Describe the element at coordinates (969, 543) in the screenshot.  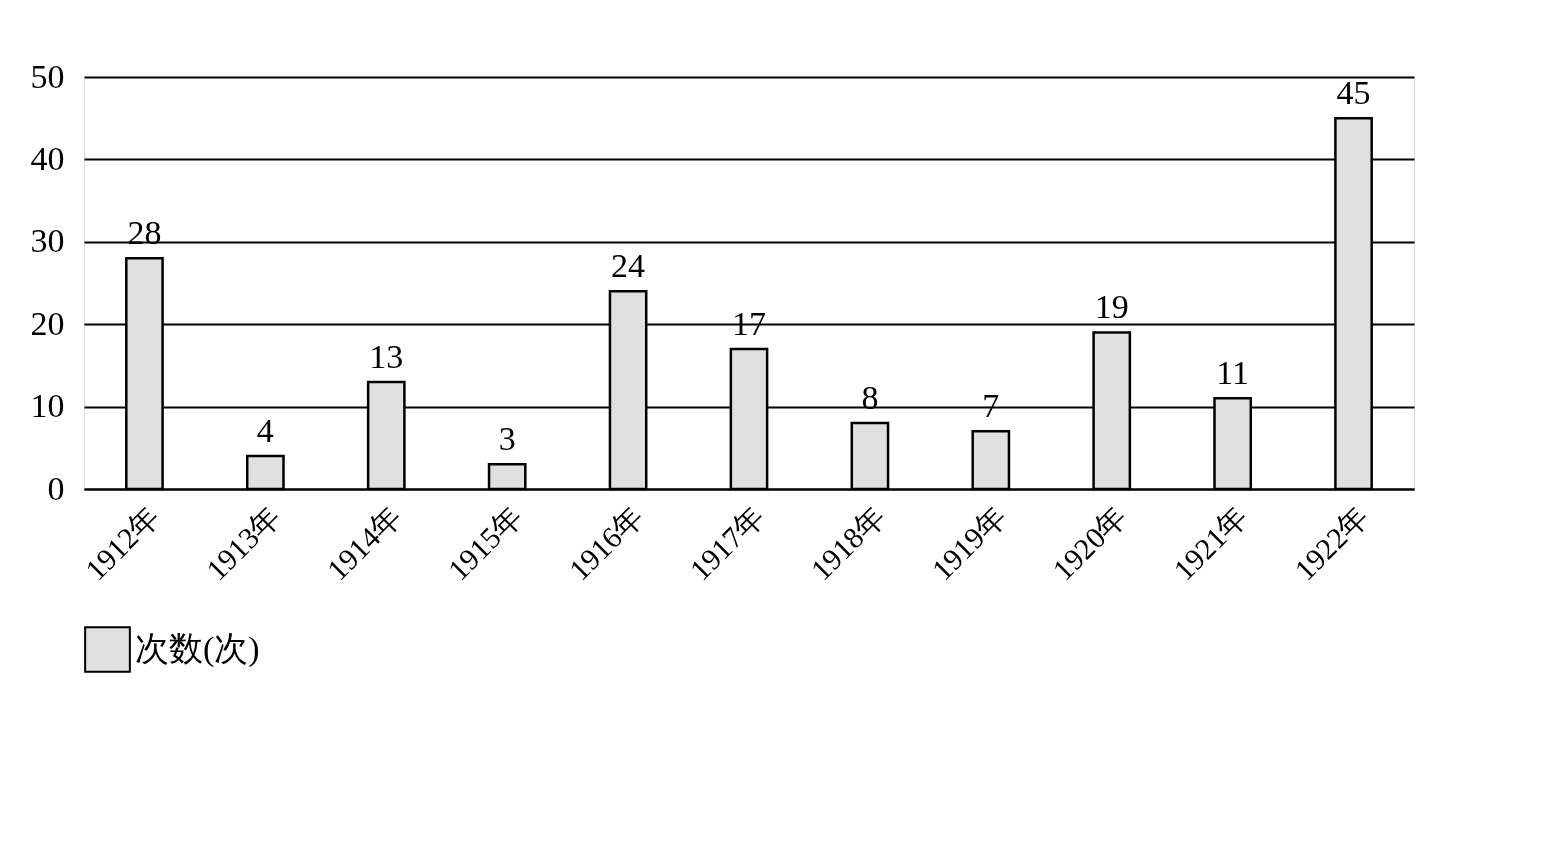
I see `x-tick-label: 1919年` at that location.